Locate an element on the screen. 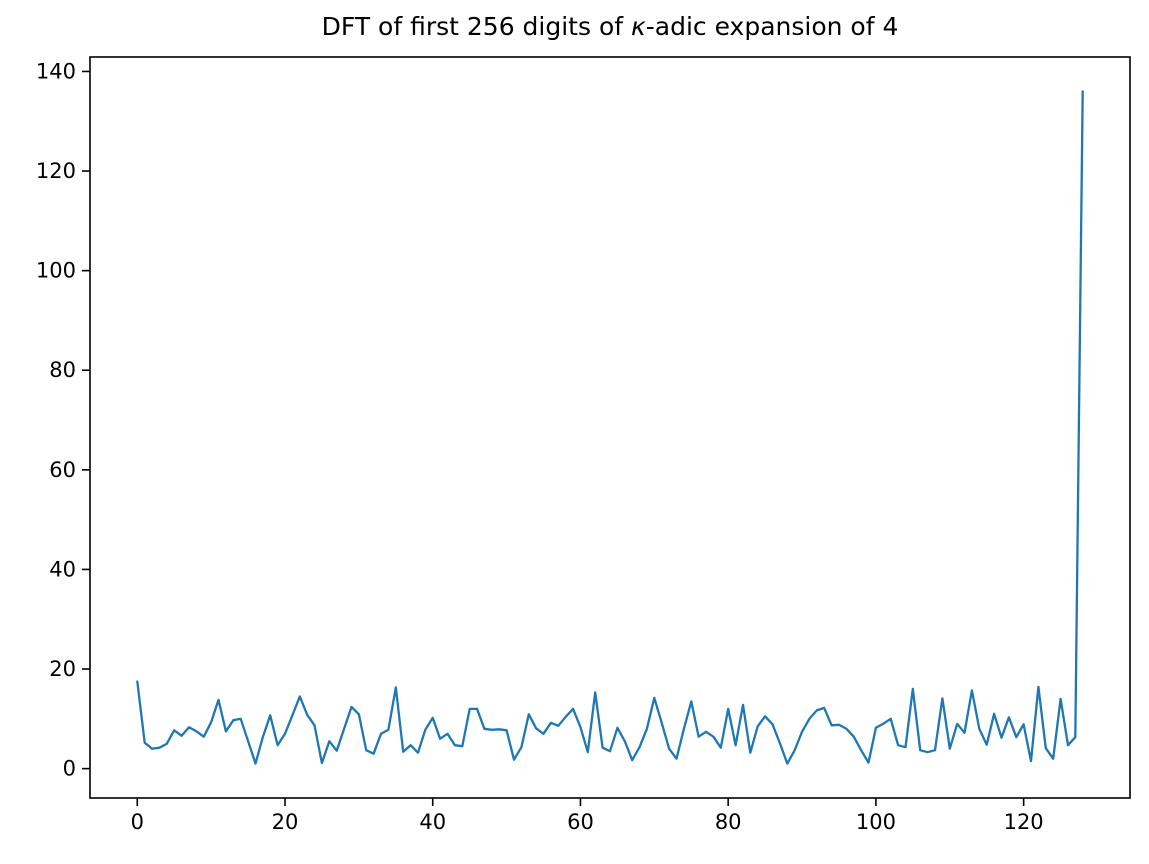 This screenshot has width=1149, height=864. chart-title-suffix: -adic expansion of 4 is located at coordinates (772, 26).